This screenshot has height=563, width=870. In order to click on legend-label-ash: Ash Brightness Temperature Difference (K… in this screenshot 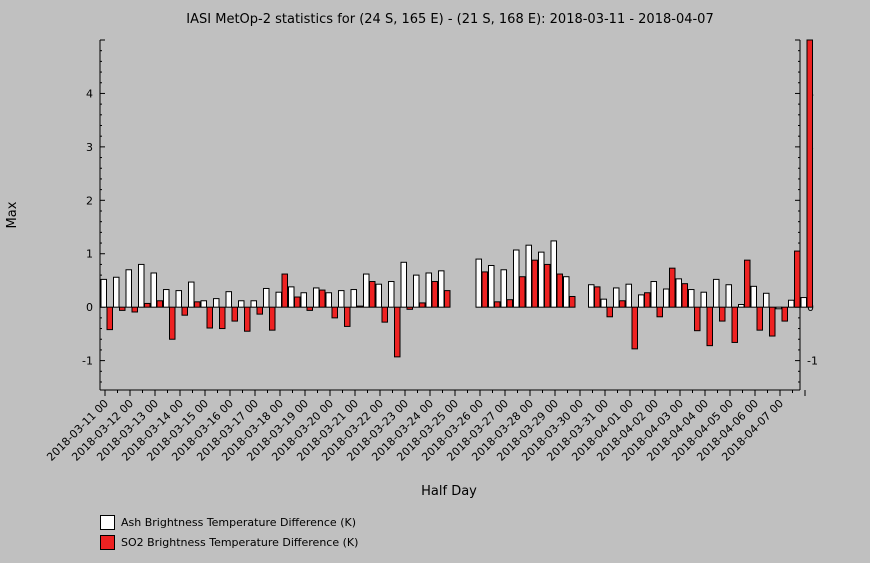, I will do `click(238, 522)`.